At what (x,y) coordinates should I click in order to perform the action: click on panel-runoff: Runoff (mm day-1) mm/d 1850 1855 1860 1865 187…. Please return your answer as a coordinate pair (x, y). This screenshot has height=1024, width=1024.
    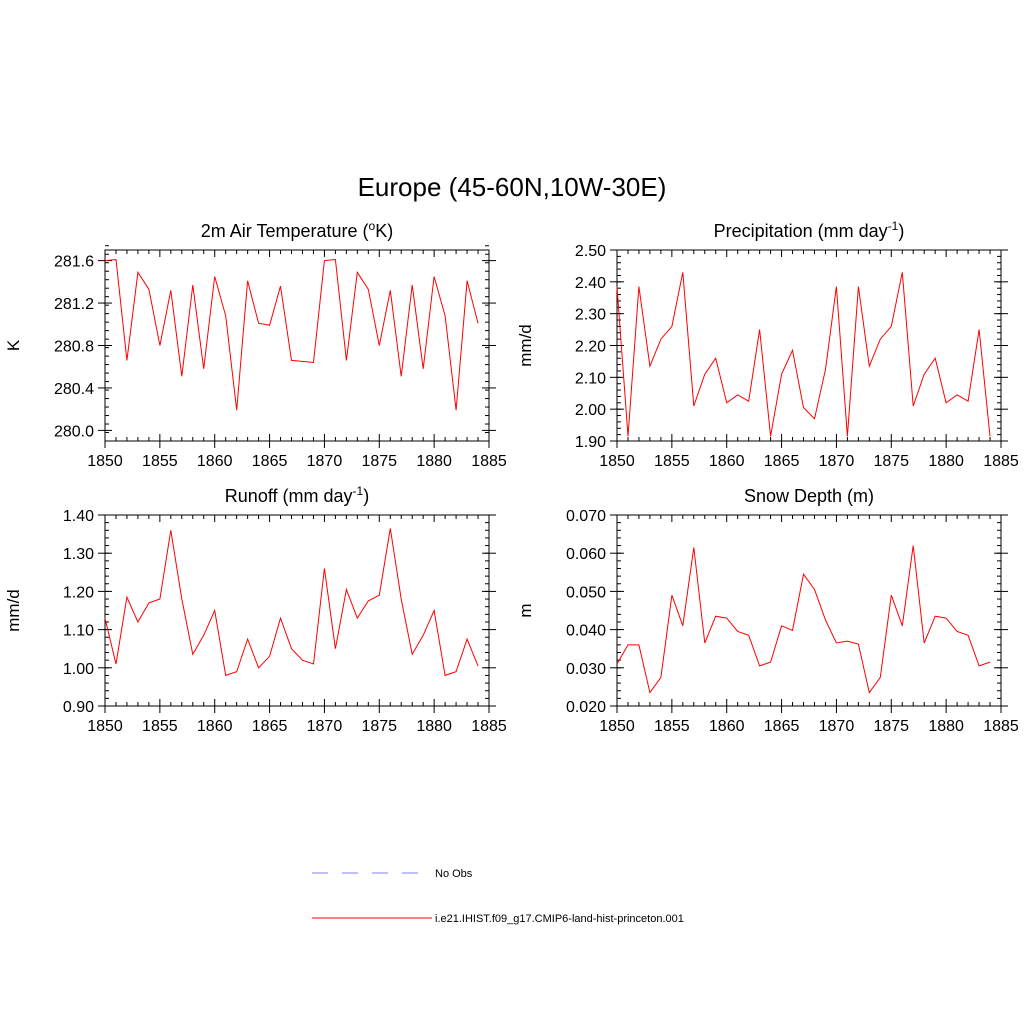
    Looking at the image, I should click on (255, 609).